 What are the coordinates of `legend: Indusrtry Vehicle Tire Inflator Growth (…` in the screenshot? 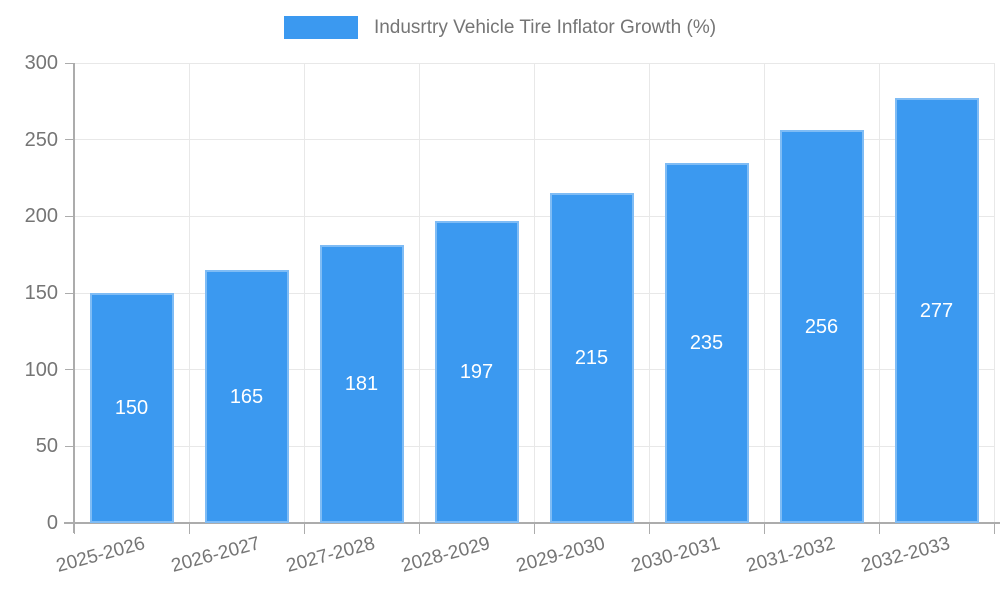 It's located at (500, 27).